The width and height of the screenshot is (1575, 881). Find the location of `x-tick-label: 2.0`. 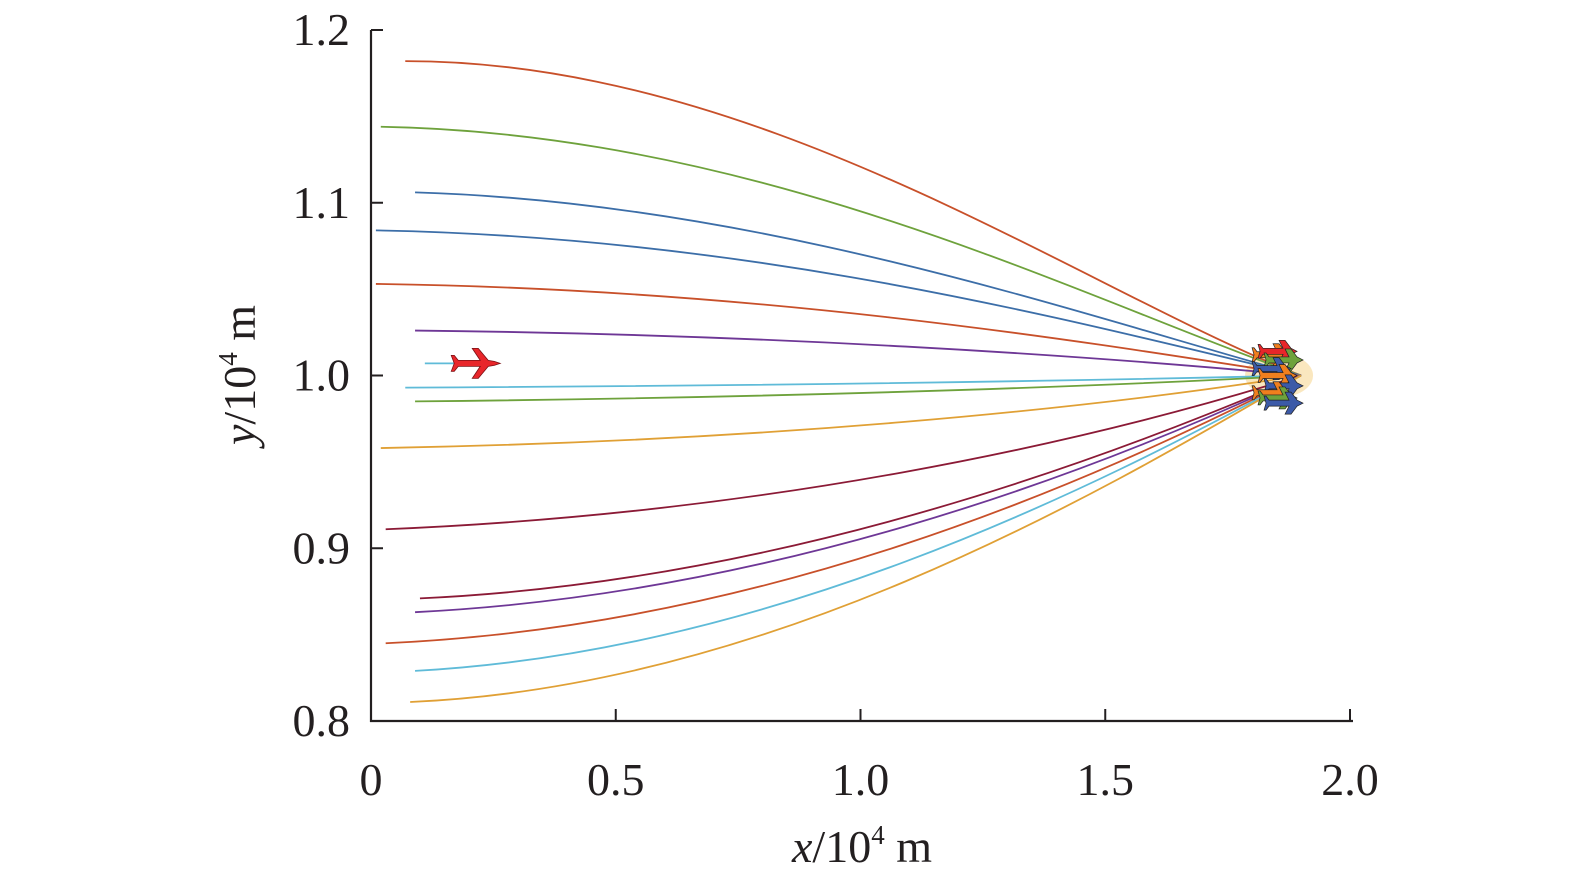

x-tick-label: 2.0 is located at coordinates (1350, 779).